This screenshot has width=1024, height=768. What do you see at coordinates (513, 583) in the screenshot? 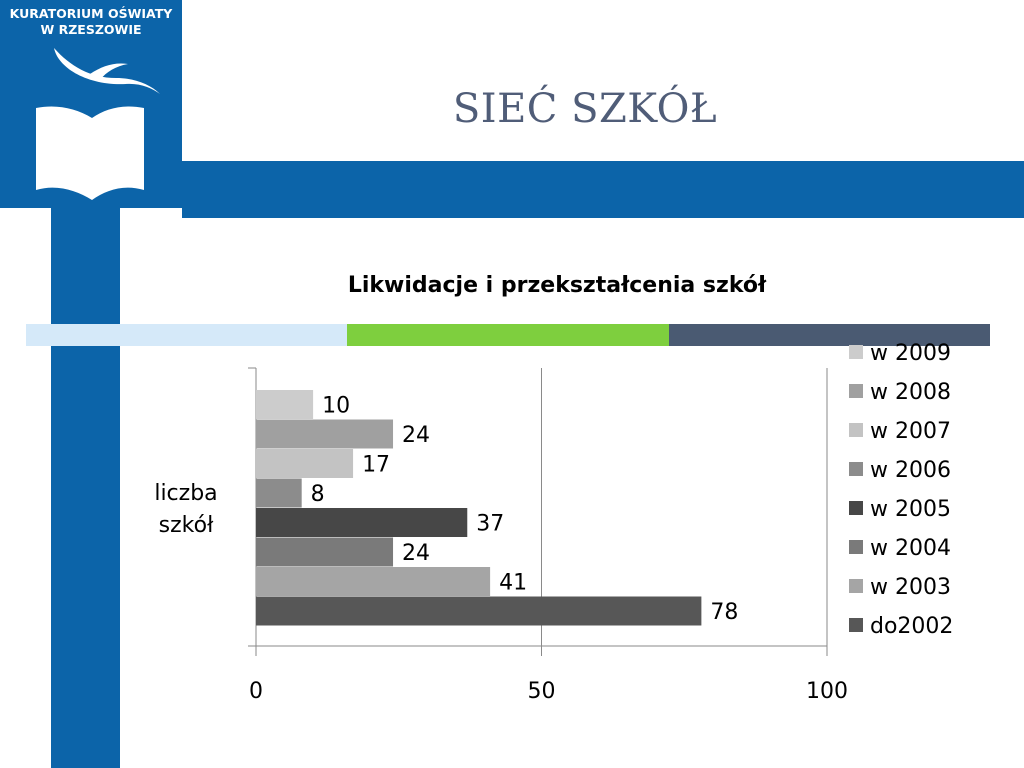
I see `data-label-w-2003: 41` at bounding box center [513, 583].